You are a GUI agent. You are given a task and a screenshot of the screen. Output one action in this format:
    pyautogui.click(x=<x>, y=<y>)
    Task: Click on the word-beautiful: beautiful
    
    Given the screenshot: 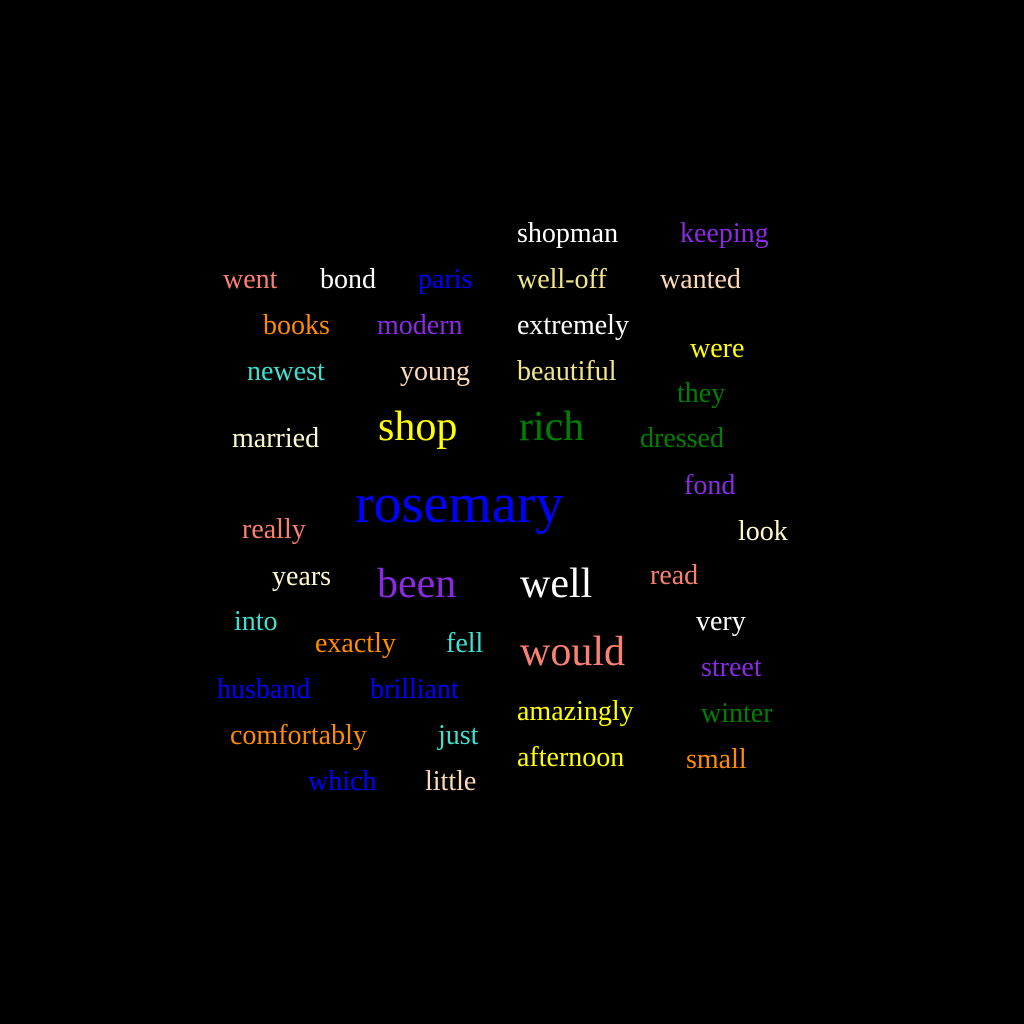 What is the action you would take?
    pyautogui.click(x=567, y=371)
    